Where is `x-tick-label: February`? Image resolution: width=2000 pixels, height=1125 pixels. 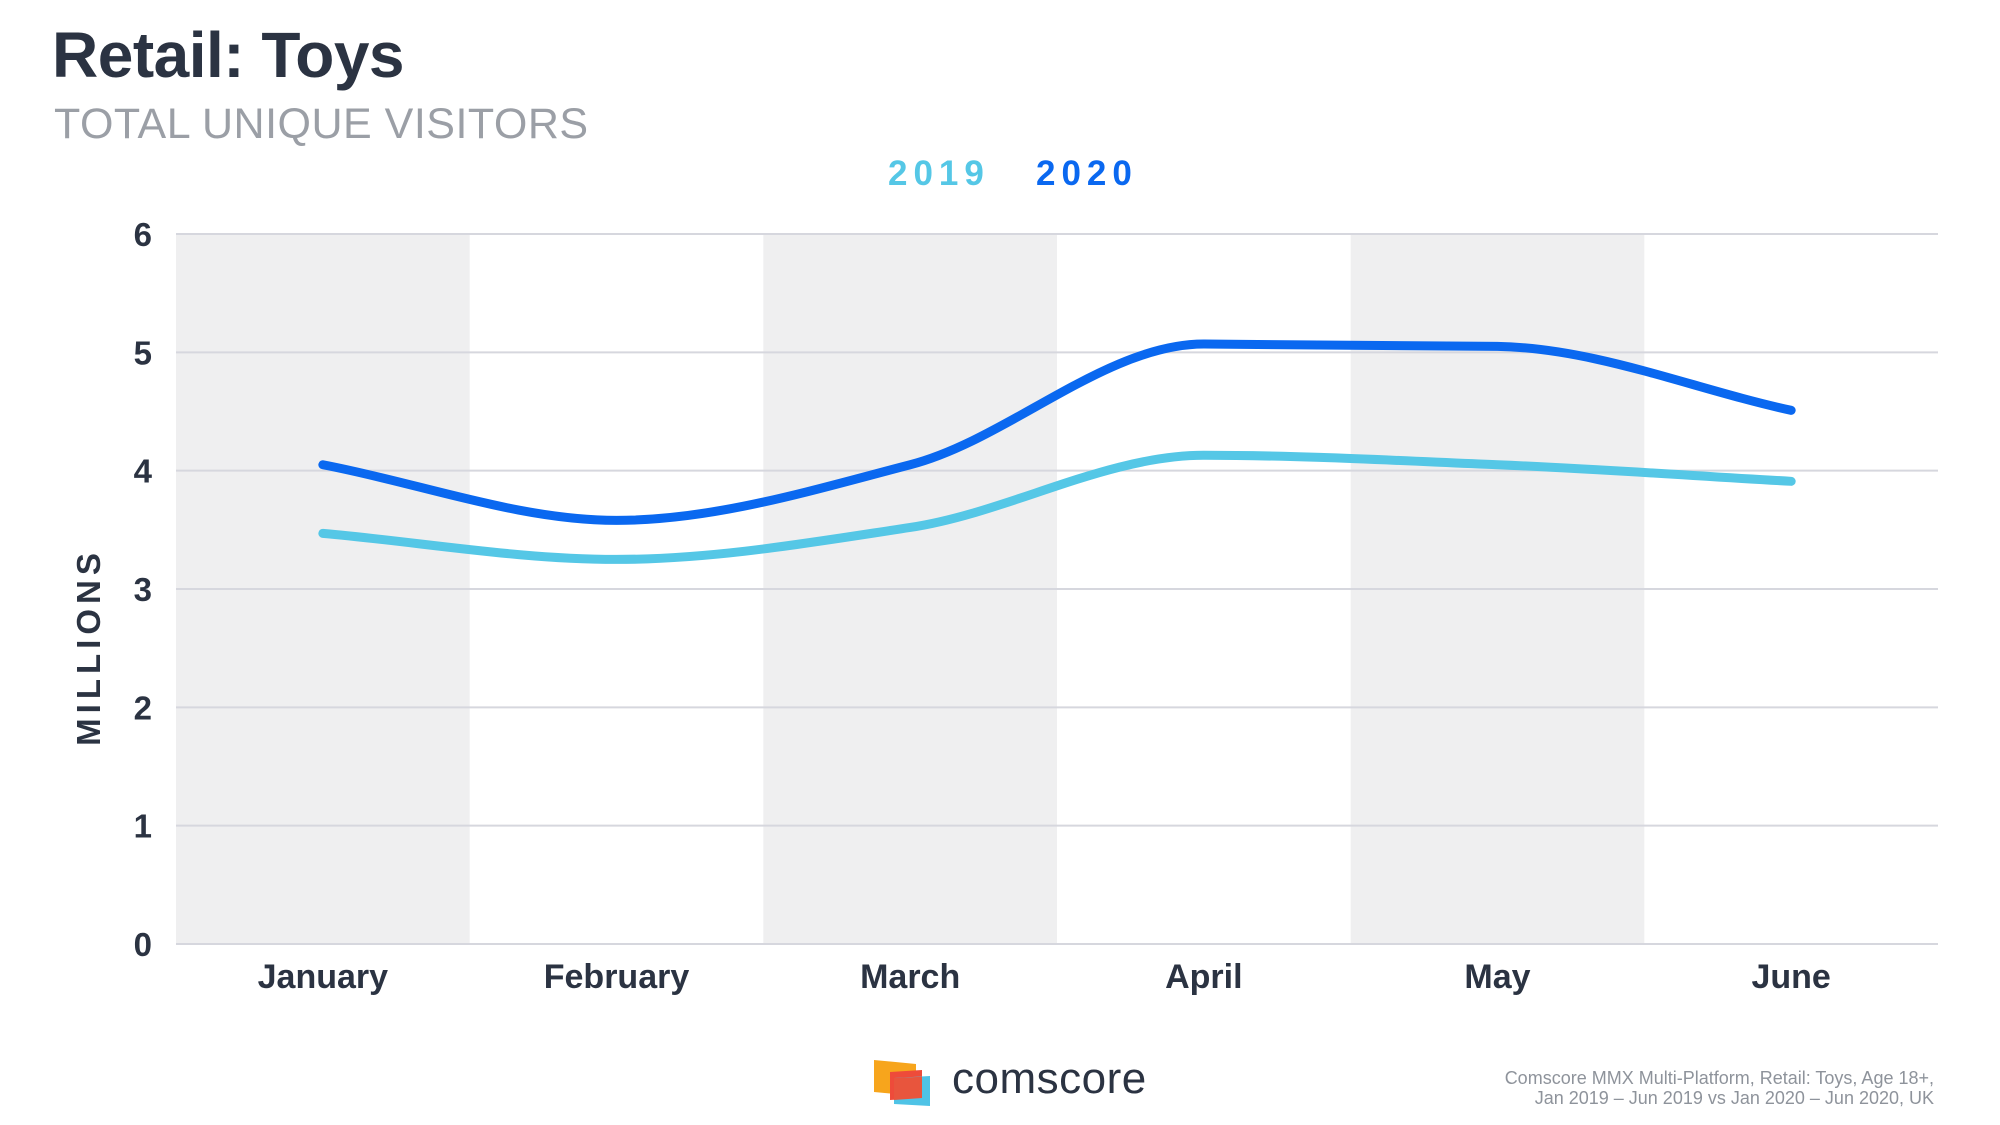 x-tick-label: February is located at coordinates (617, 977).